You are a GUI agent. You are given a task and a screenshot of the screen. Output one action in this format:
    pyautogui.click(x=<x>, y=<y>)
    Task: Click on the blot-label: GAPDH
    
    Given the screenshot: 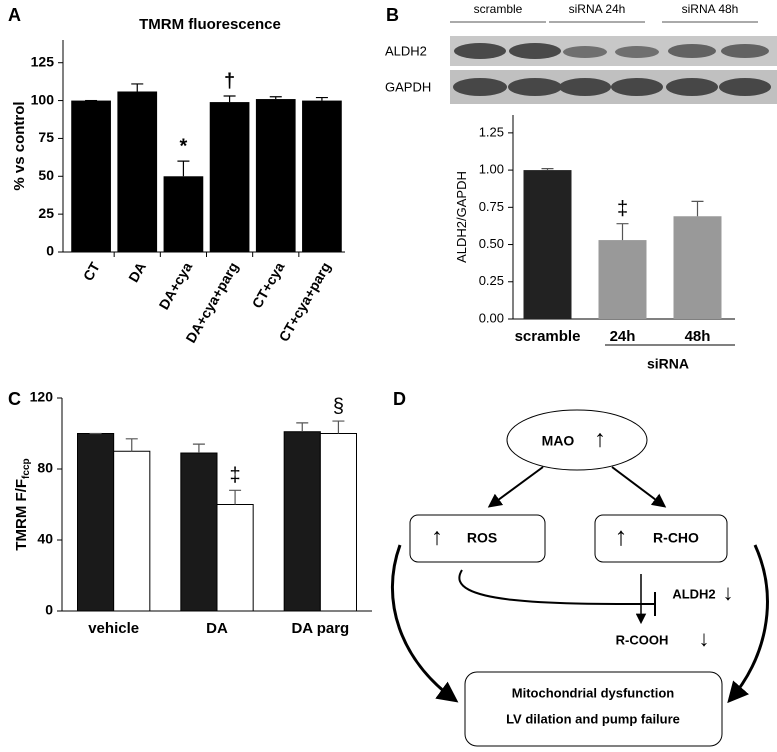 What is the action you would take?
    pyautogui.click(x=408, y=86)
    